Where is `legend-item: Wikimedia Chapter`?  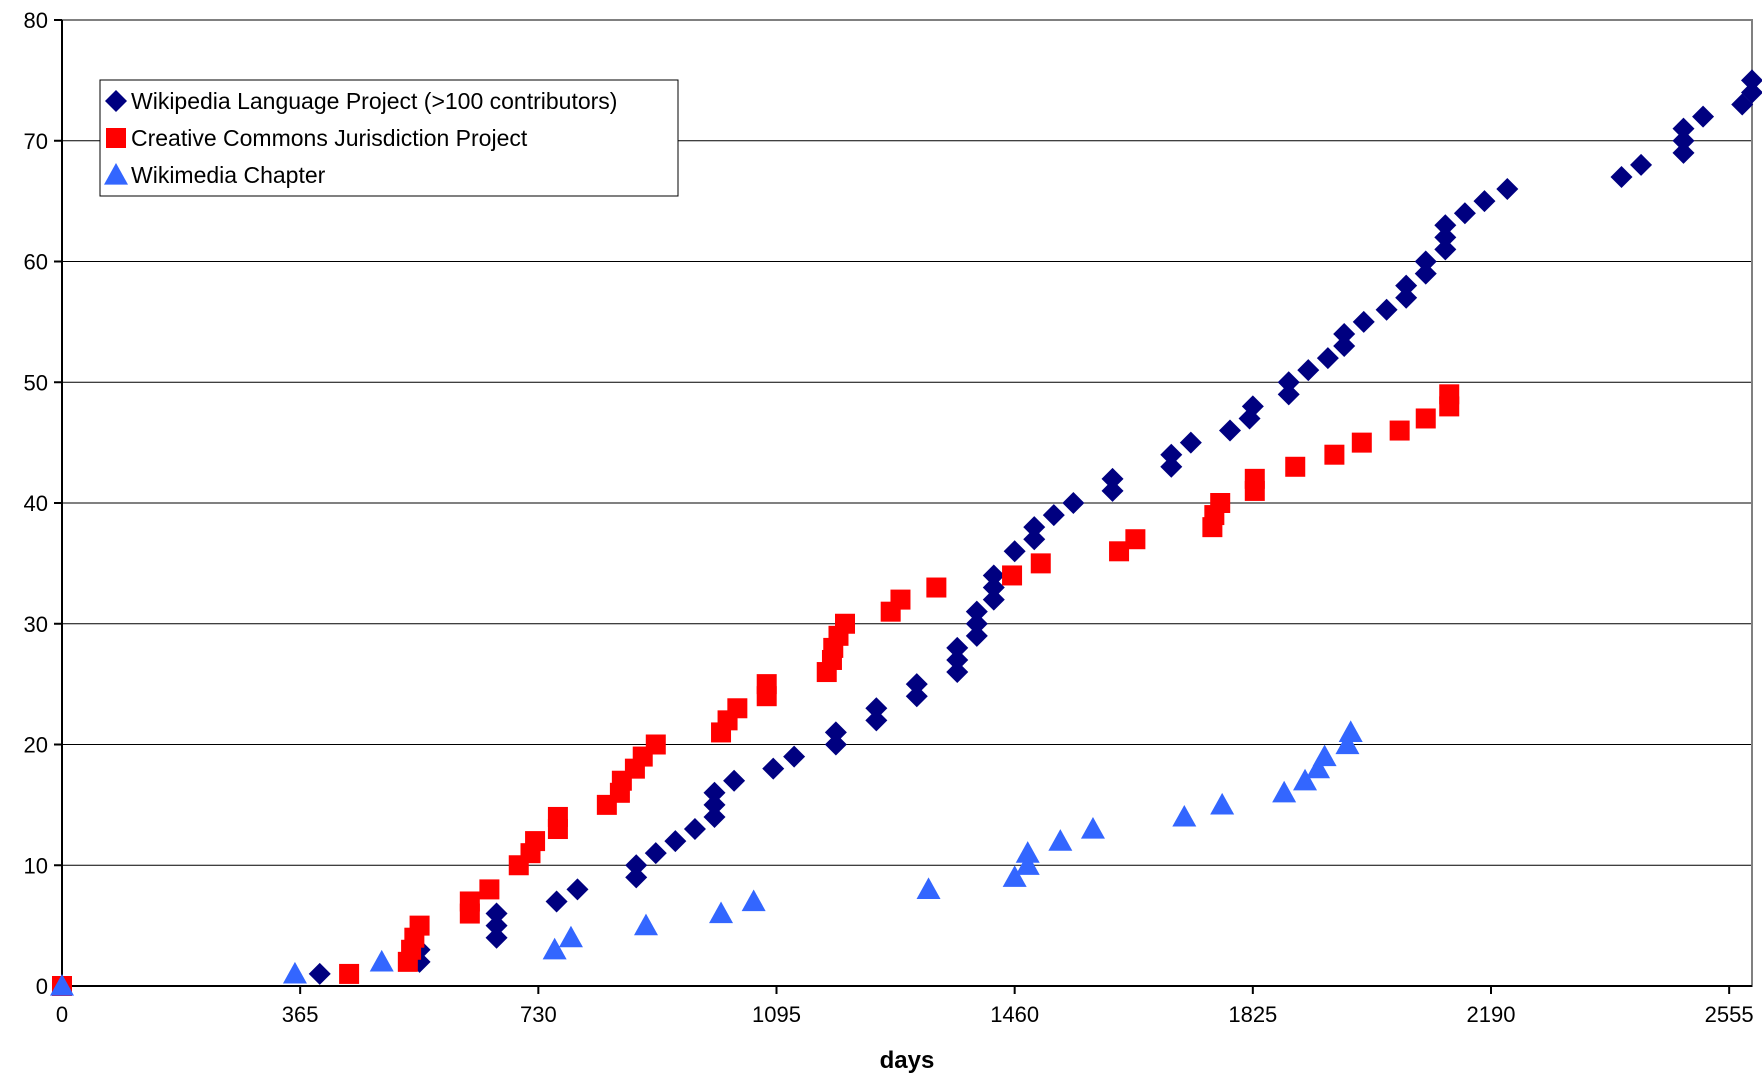
legend-item: Wikimedia Chapter is located at coordinates (215, 175).